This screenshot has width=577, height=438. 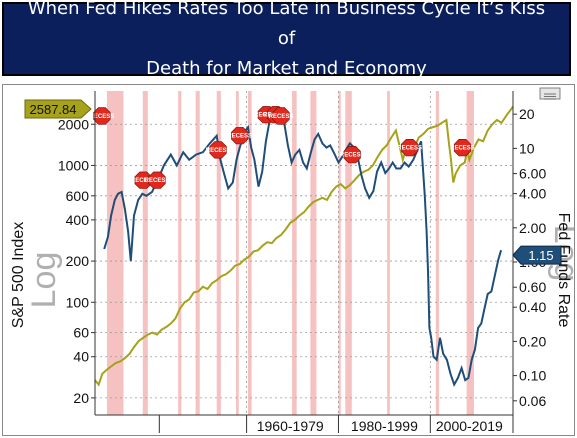 What do you see at coordinates (81, 398) in the screenshot?
I see `y-tick-label: 20` at bounding box center [81, 398].